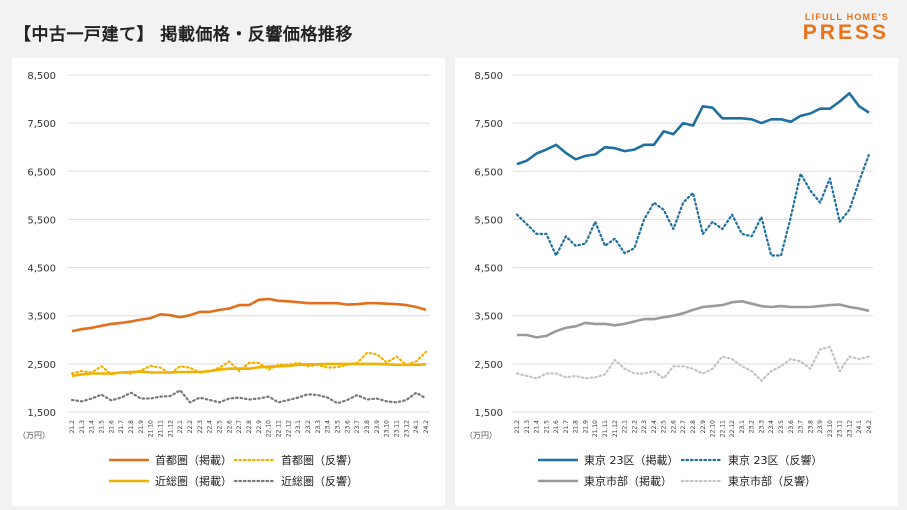 This screenshot has height=510, width=907. I want to click on x-tick-label: 22.7, so click(683, 427).